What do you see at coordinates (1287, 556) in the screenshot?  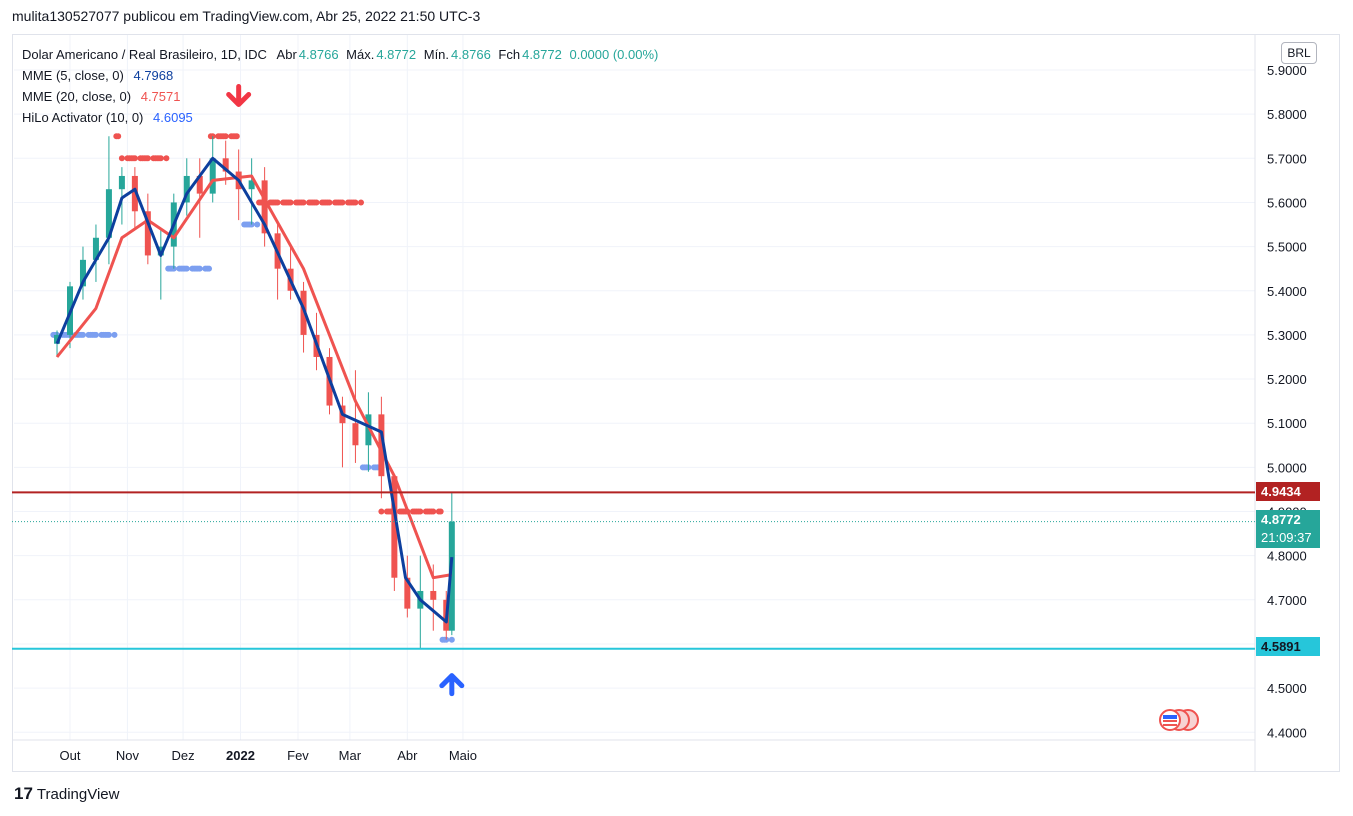 I see `y-tick-label: 4.8000` at bounding box center [1287, 556].